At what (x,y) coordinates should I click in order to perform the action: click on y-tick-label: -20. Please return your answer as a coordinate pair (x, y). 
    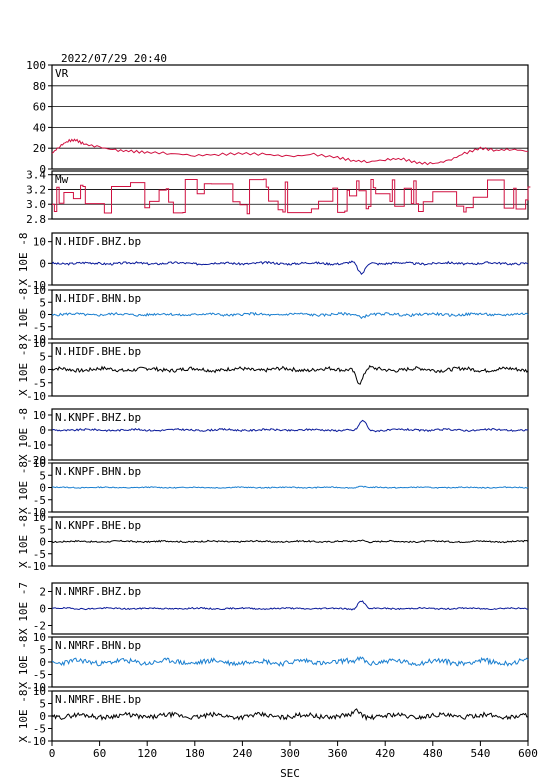
    Looking at the image, I should click on (36, 460).